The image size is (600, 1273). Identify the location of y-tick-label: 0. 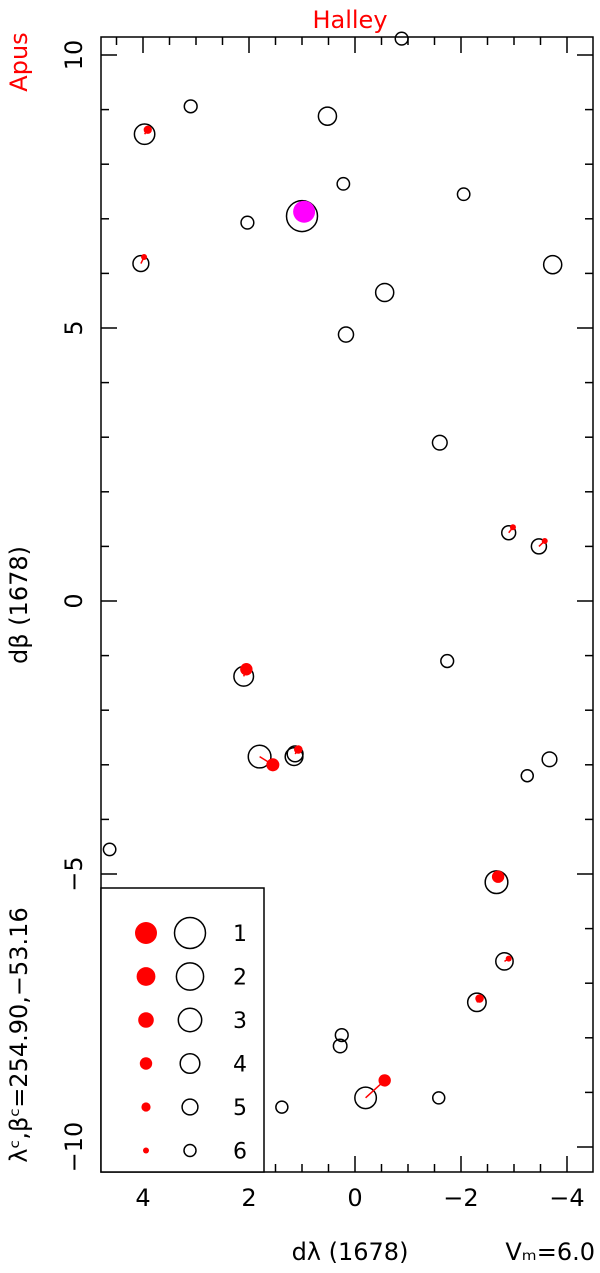
(74, 600).